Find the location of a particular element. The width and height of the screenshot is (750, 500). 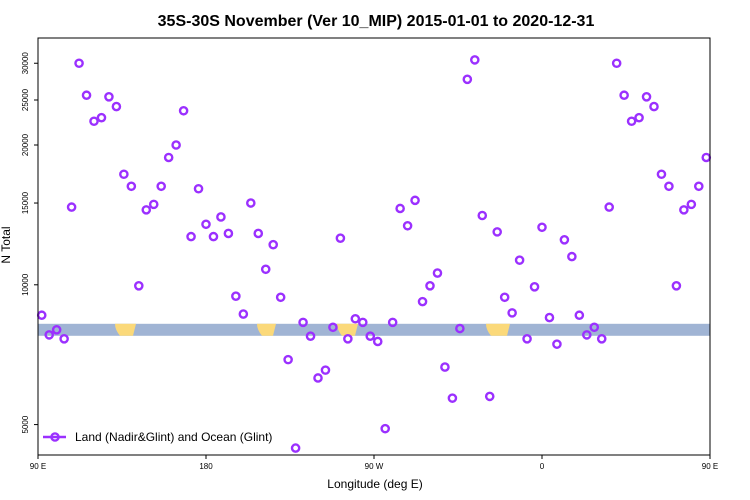

y-tick-label: 30000 is located at coordinates (25, 63).